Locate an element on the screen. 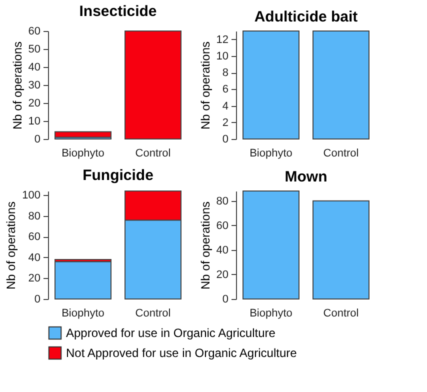 Image resolution: width=427 pixels, height=392 pixels. y-tick-label: 100 is located at coordinates (31, 196).